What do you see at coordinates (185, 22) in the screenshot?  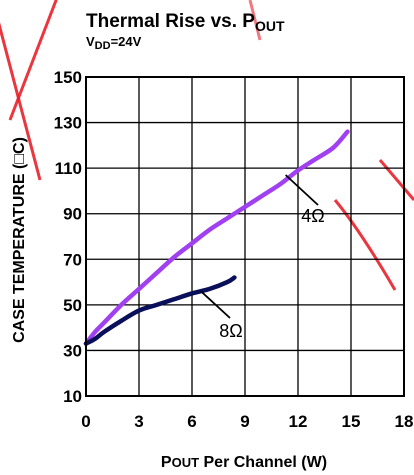 I see `chart-title: Thermal Rise vs. POUT` at bounding box center [185, 22].